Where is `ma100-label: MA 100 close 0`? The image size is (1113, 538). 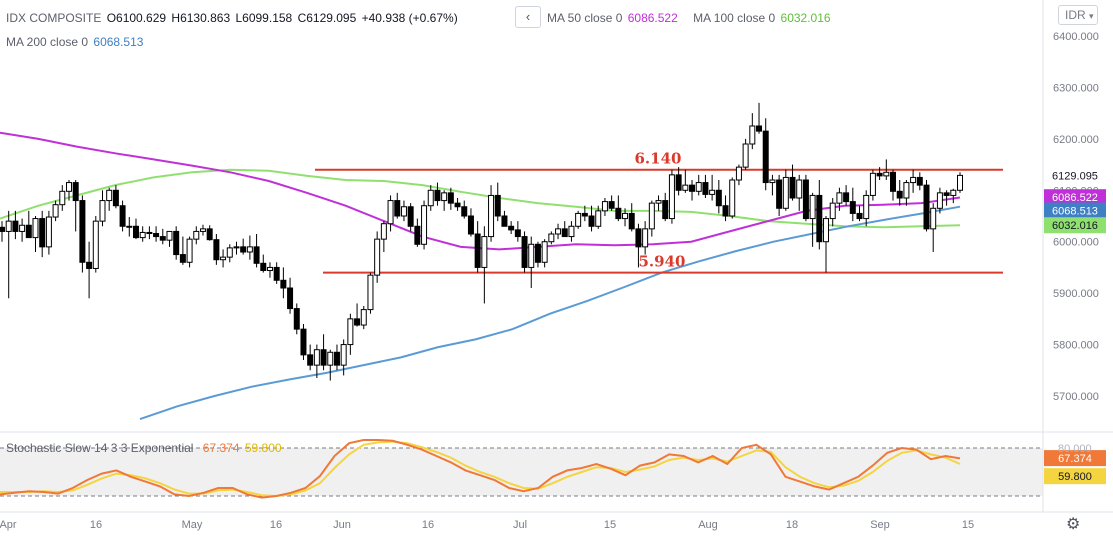
ma100-label: MA 100 close 0 is located at coordinates (734, 18).